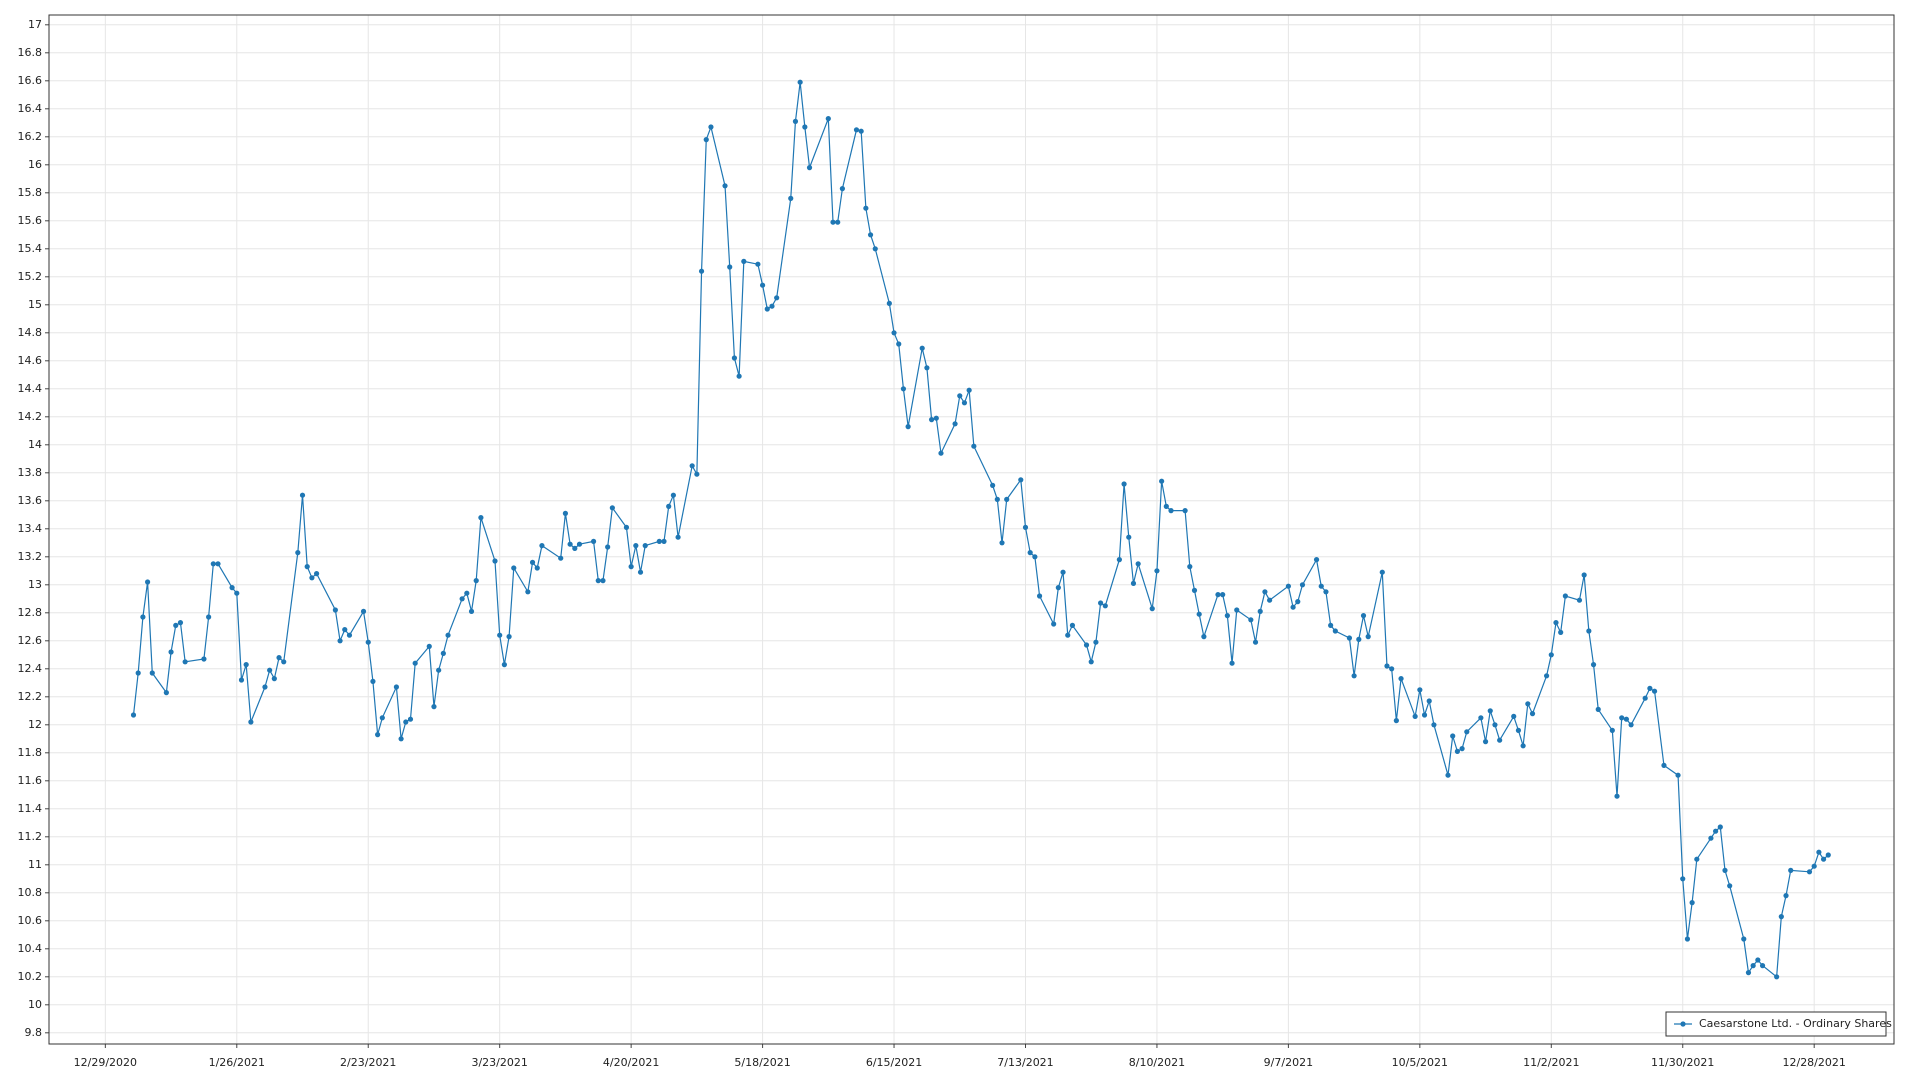 This screenshot has width=1920, height=1080. Describe the element at coordinates (30, 192) in the screenshot. I see `y-tick-label: 15.8` at that location.